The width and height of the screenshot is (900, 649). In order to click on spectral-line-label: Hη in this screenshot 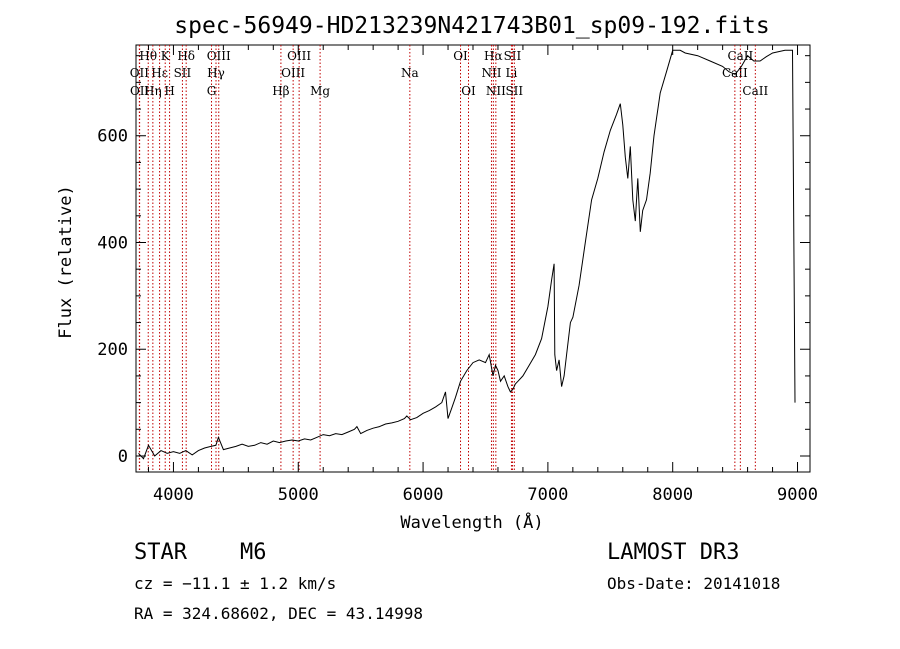, I will do `click(153, 91)`.